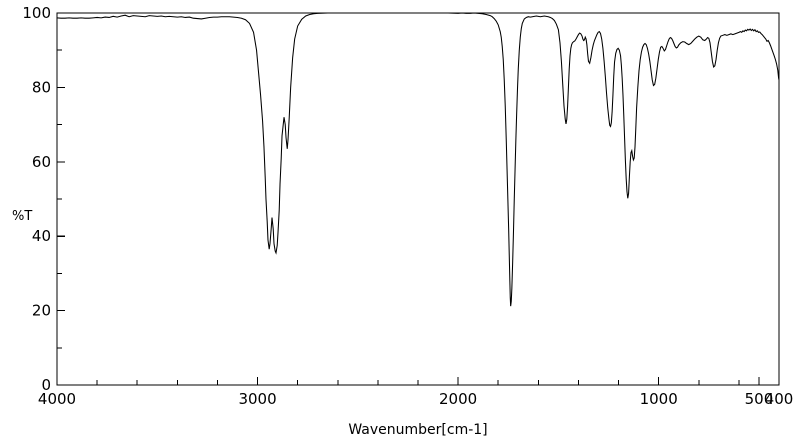 This screenshot has width=800, height=441. Describe the element at coordinates (417, 430) in the screenshot. I see `x-axis-title: Wavenumber[cm-1]` at that location.